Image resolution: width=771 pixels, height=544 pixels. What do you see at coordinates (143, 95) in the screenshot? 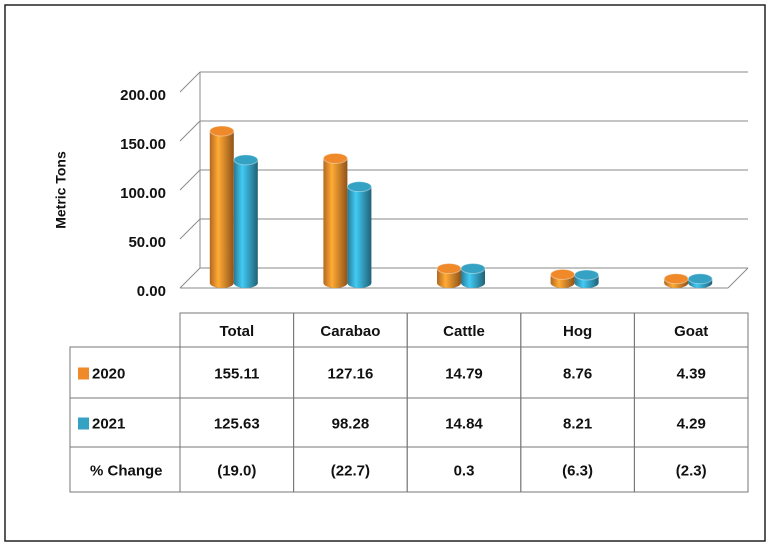
I see `y-tick-label: 200.00` at bounding box center [143, 95].